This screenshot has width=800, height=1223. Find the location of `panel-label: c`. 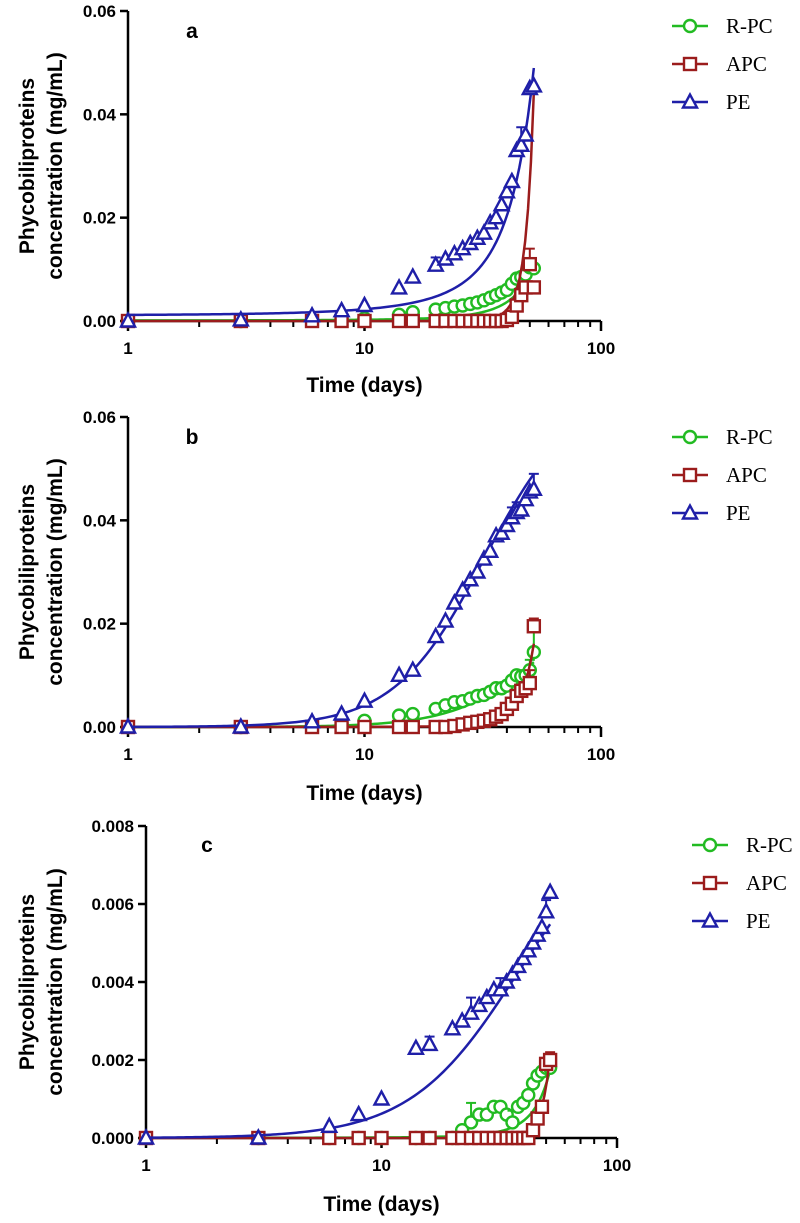

panel-label: c is located at coordinates (207, 845).